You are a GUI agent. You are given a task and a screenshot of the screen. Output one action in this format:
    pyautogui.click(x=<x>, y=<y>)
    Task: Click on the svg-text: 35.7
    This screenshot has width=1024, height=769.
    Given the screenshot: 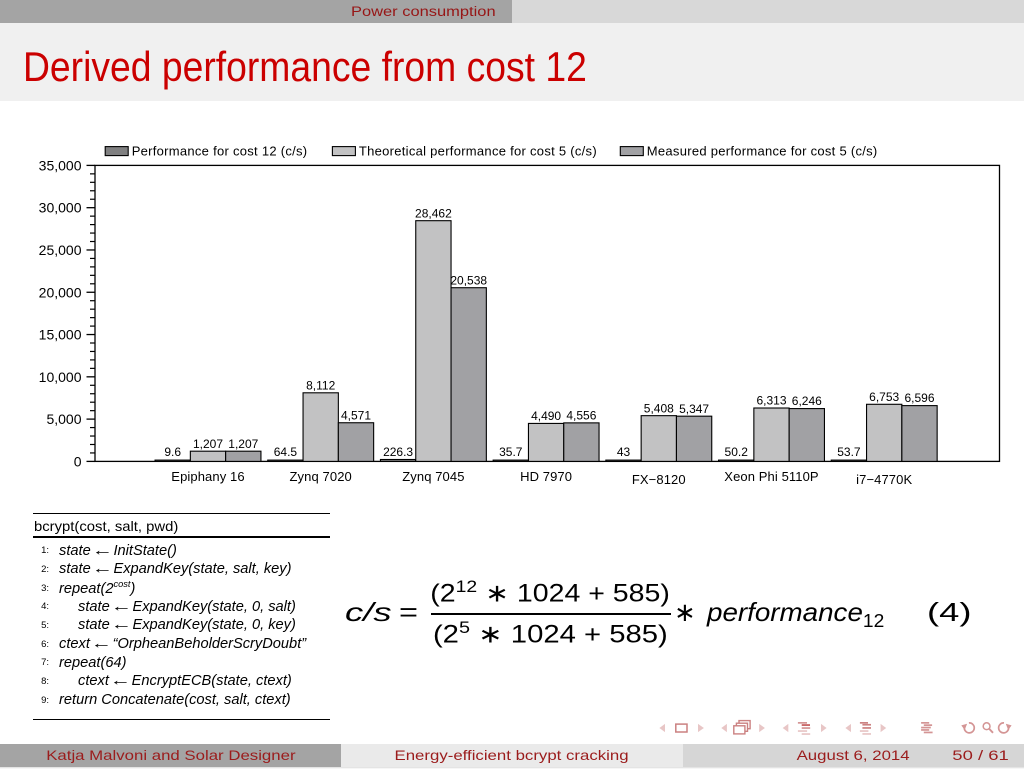 What is the action you would take?
    pyautogui.click(x=511, y=452)
    